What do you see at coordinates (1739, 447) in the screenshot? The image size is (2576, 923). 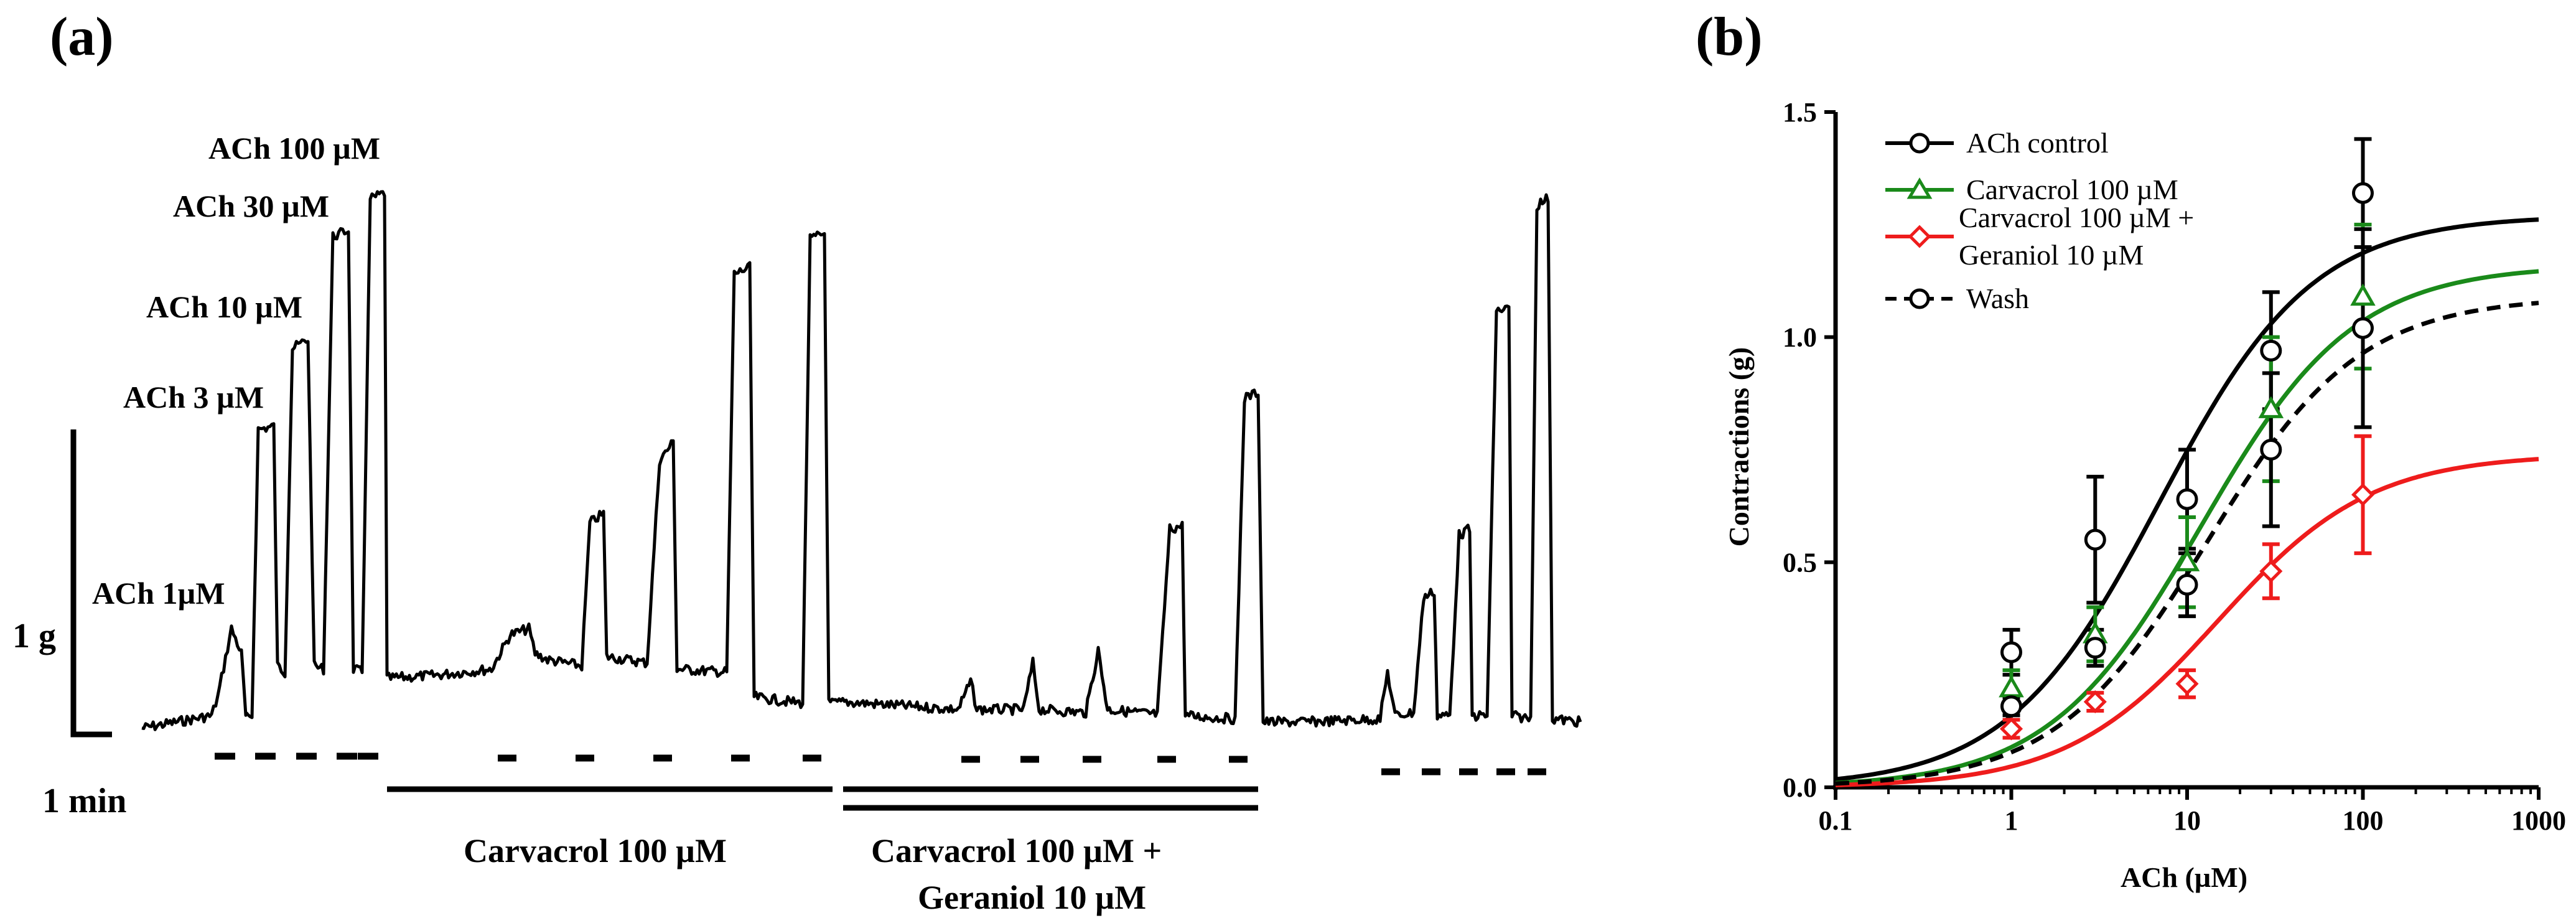 I see `y-axis-label: Contractions (g)` at bounding box center [1739, 447].